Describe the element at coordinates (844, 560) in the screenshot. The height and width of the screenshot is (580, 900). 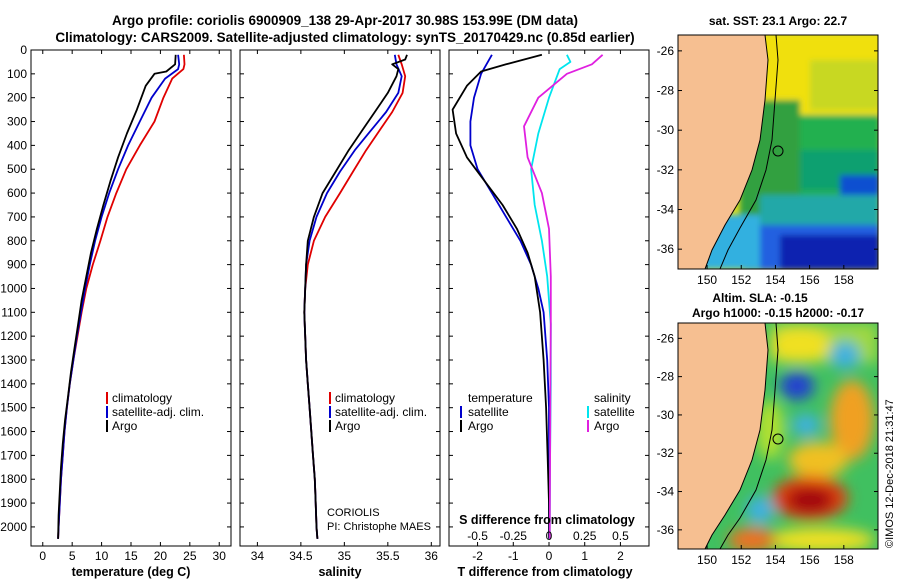
I see `map-lon-label: 158` at that location.